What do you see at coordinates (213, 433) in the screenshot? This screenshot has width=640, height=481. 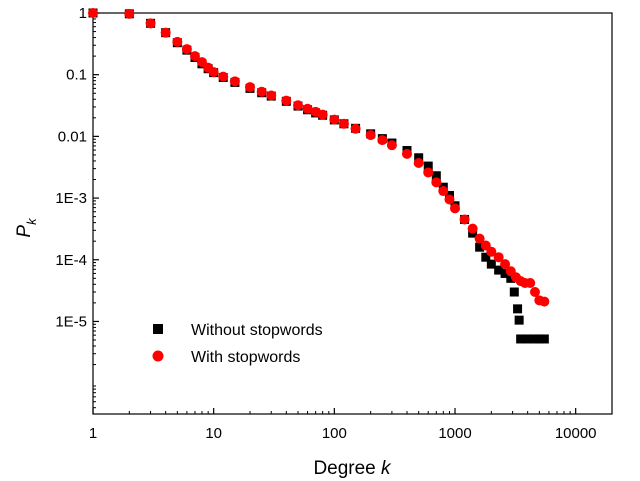 I see `x-tick-label: 10` at bounding box center [213, 433].